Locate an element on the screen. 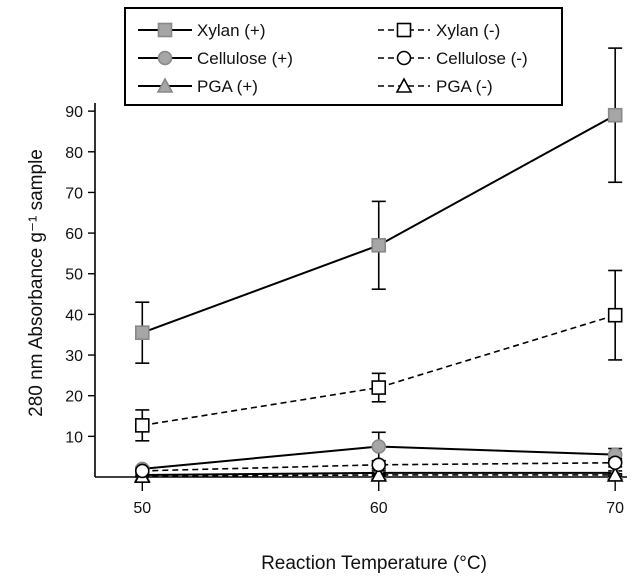 The height and width of the screenshot is (577, 635). legend-item: PGA (+) is located at coordinates (198, 86).